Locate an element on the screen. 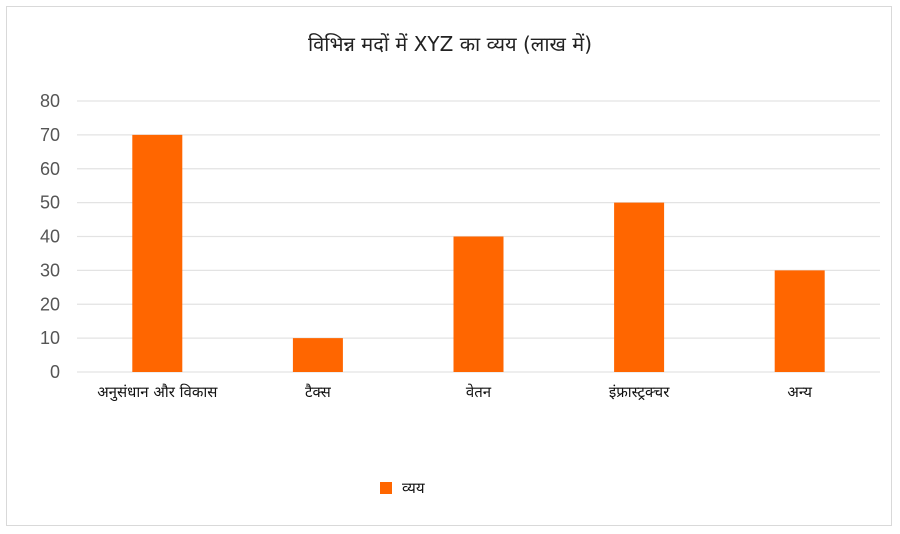  category-label: टैक्स is located at coordinates (318, 392).